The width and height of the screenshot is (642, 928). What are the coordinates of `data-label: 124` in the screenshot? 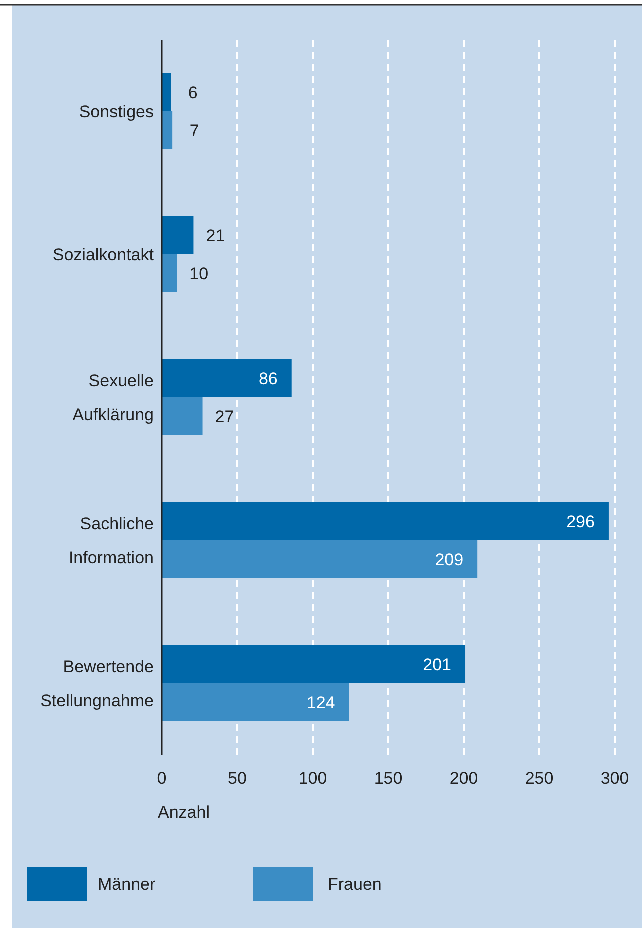 It's located at (321, 703).